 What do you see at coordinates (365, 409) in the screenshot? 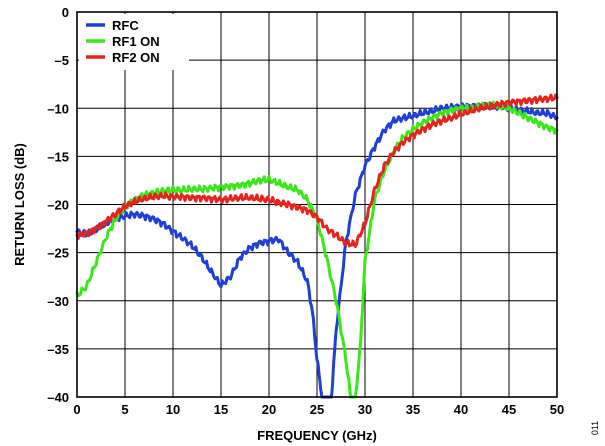
I see `x-tick-label-6: 30` at bounding box center [365, 409].